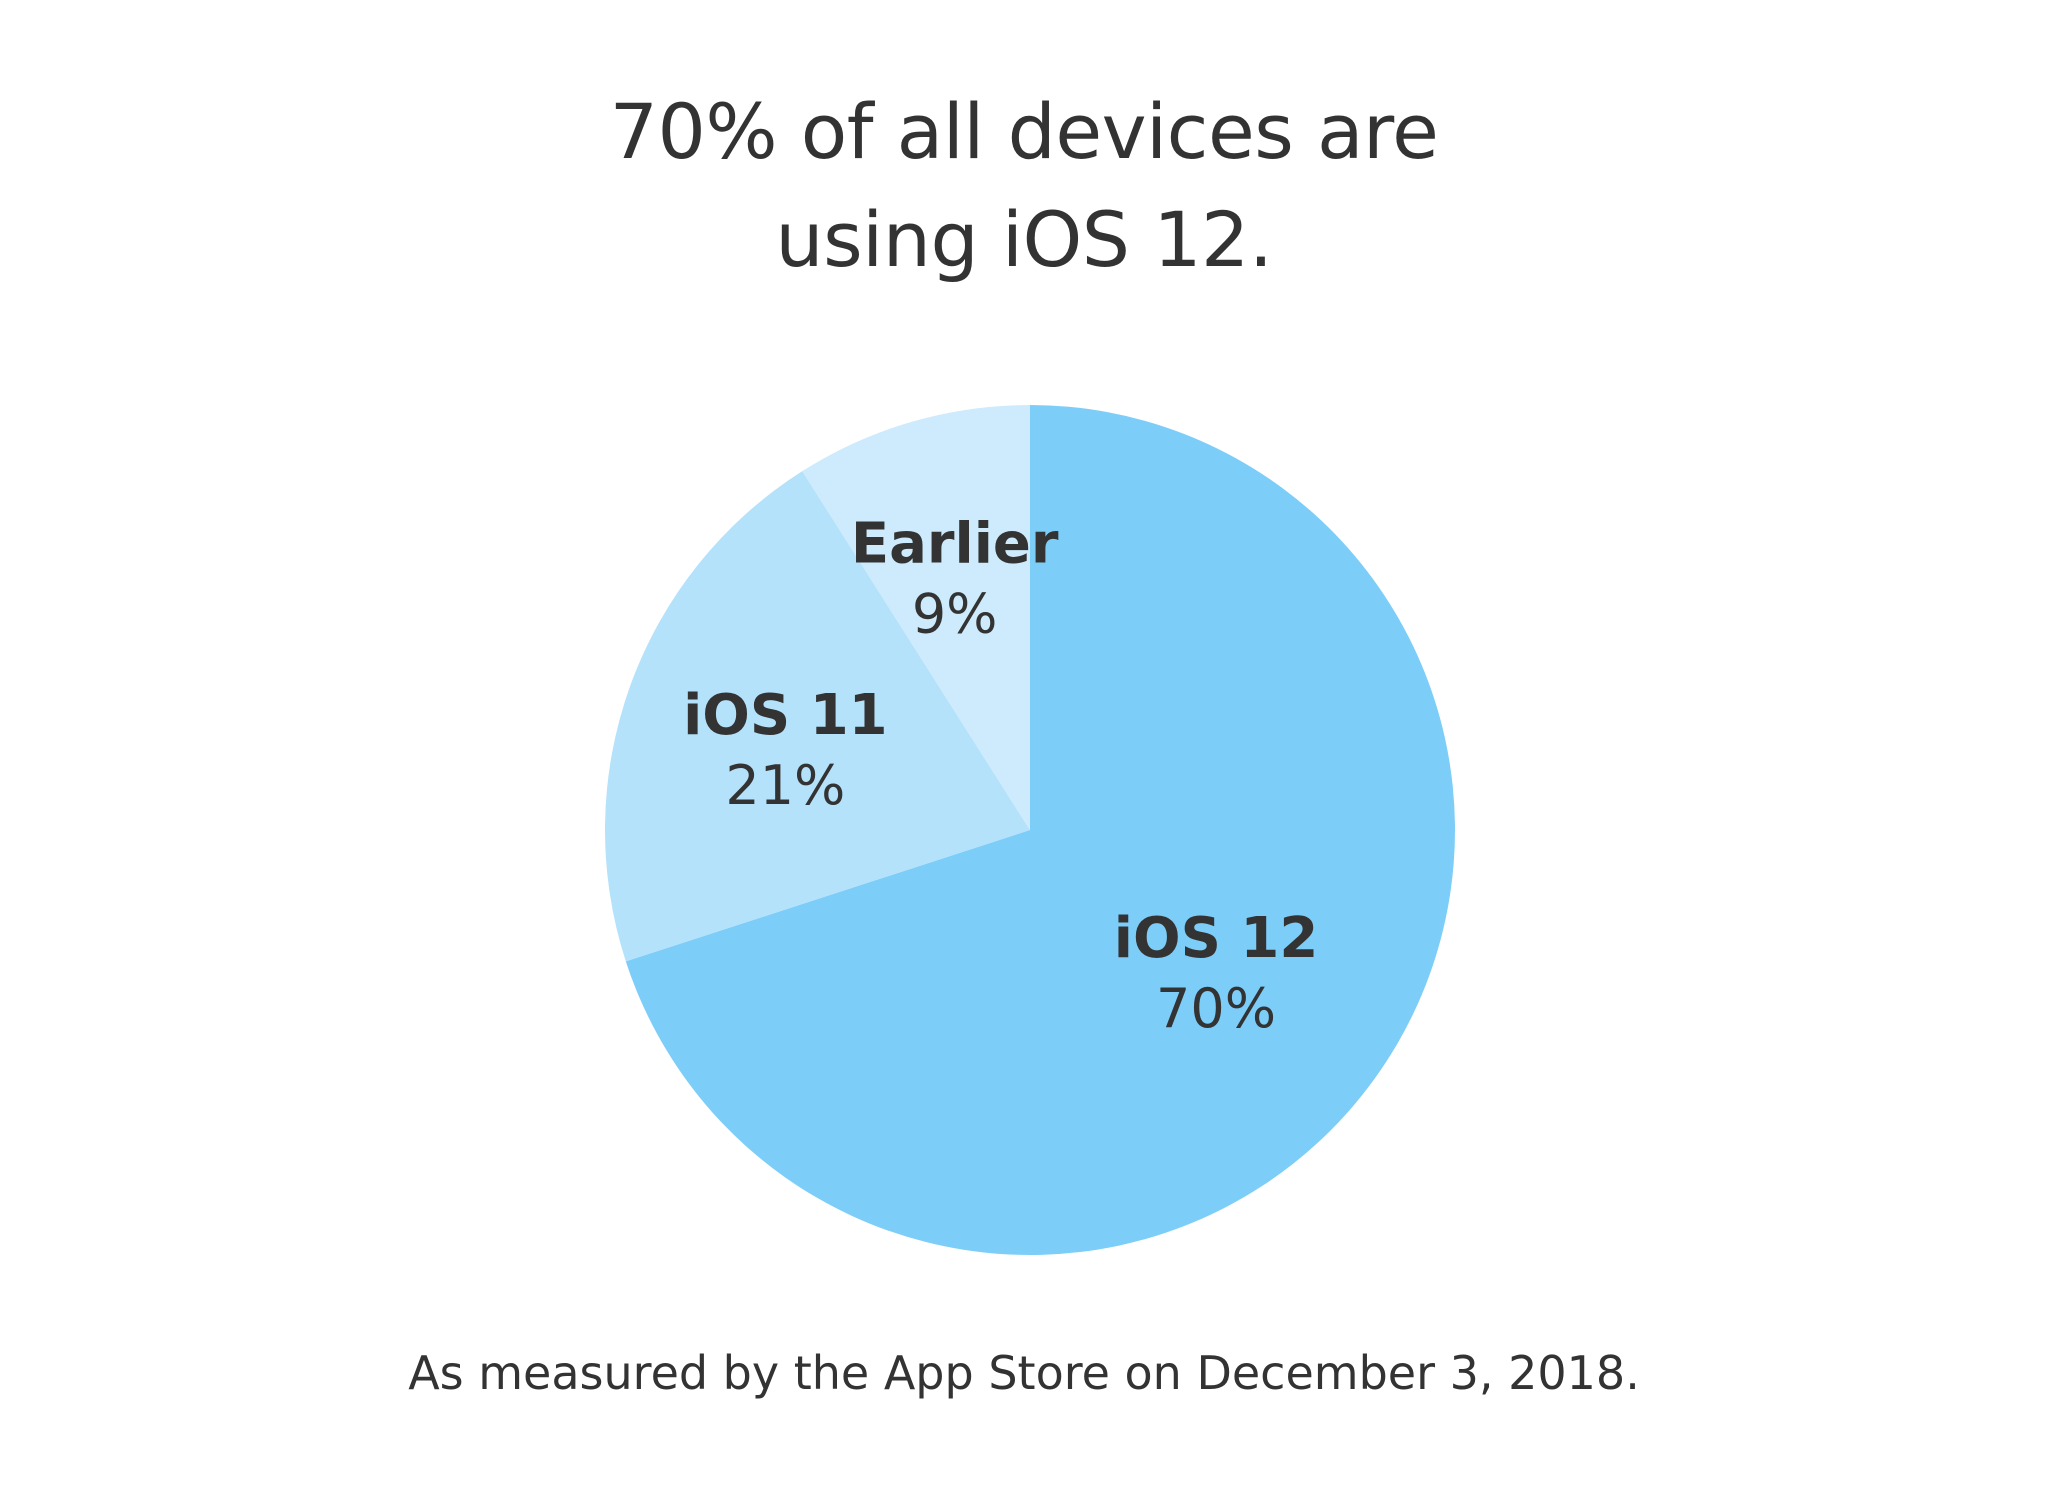 This screenshot has height=1499, width=2048. Describe the element at coordinates (785, 715) in the screenshot. I see `slice-label-ios-11: iOS 11` at that location.